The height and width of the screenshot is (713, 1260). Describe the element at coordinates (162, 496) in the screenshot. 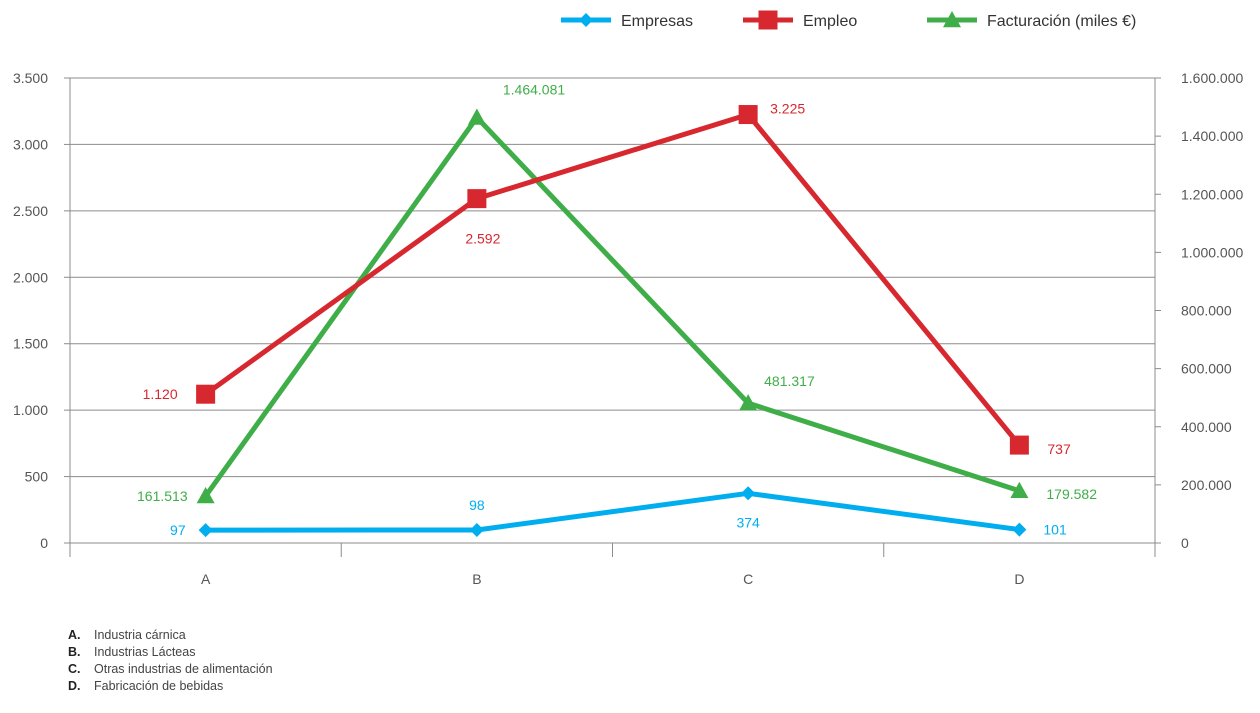

I see `data-label-facturacion: 161.513` at that location.